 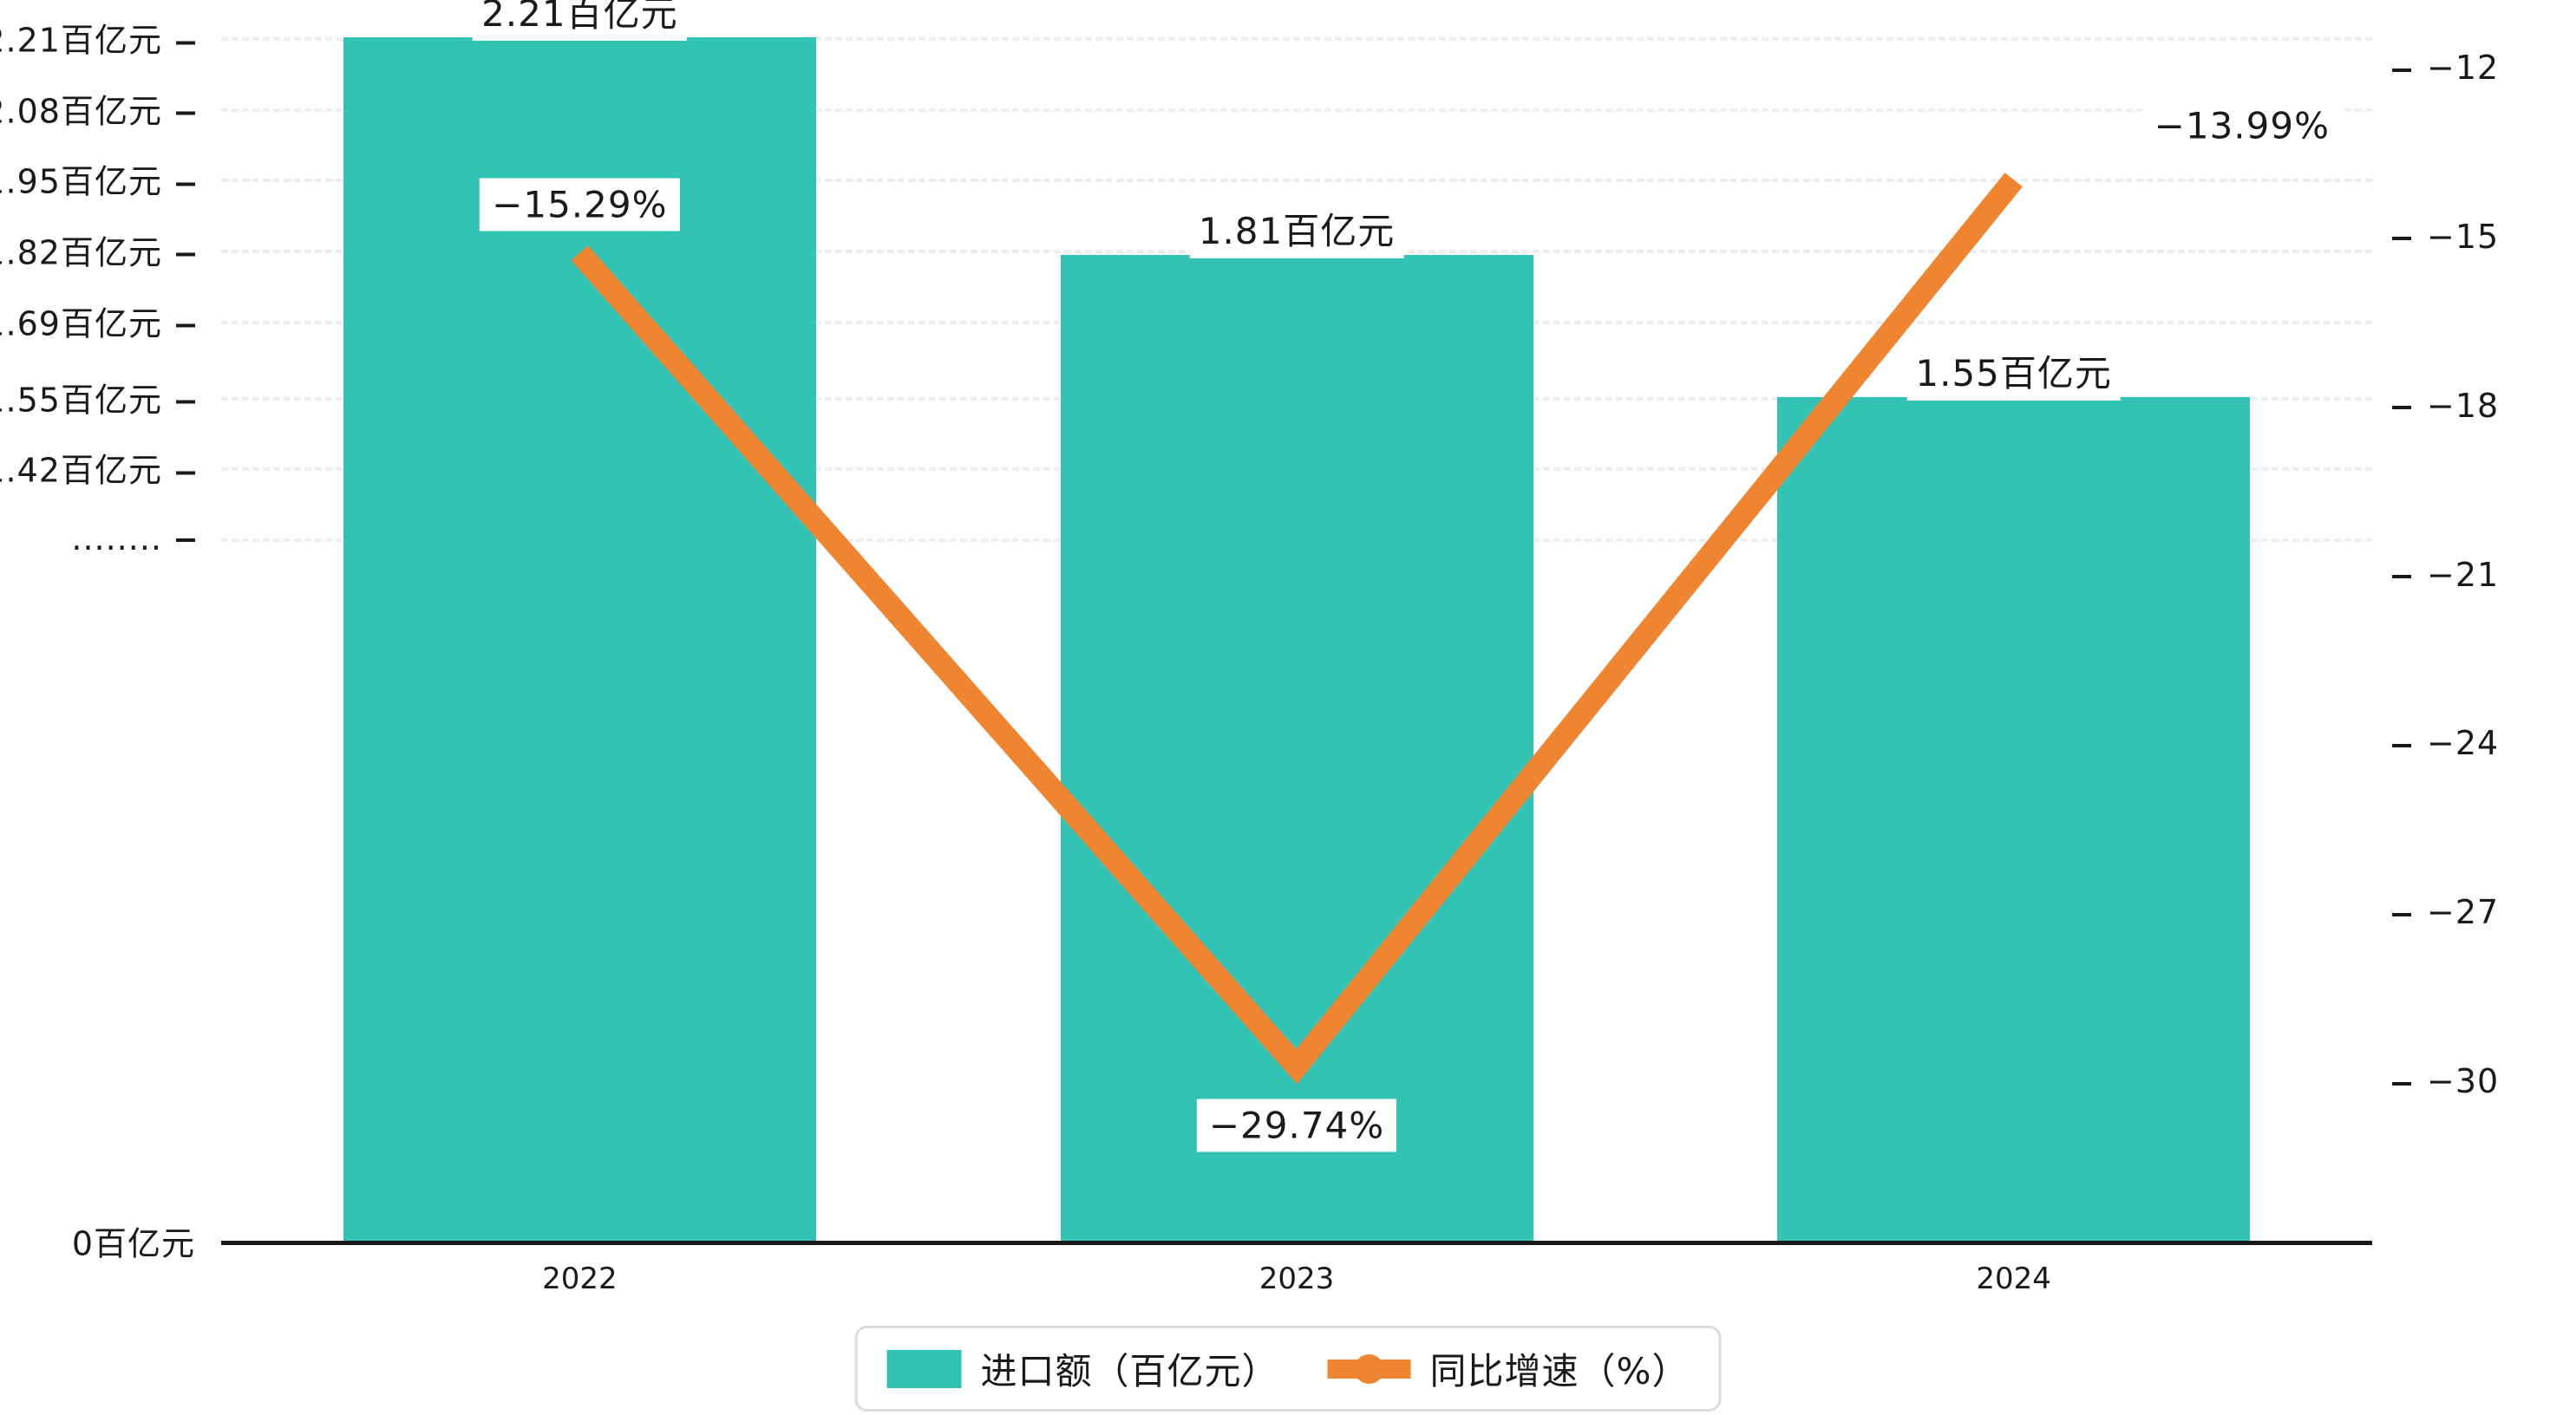 I want to click on y-axis-left-tick-label: 0百亿元, so click(x=133, y=1243).